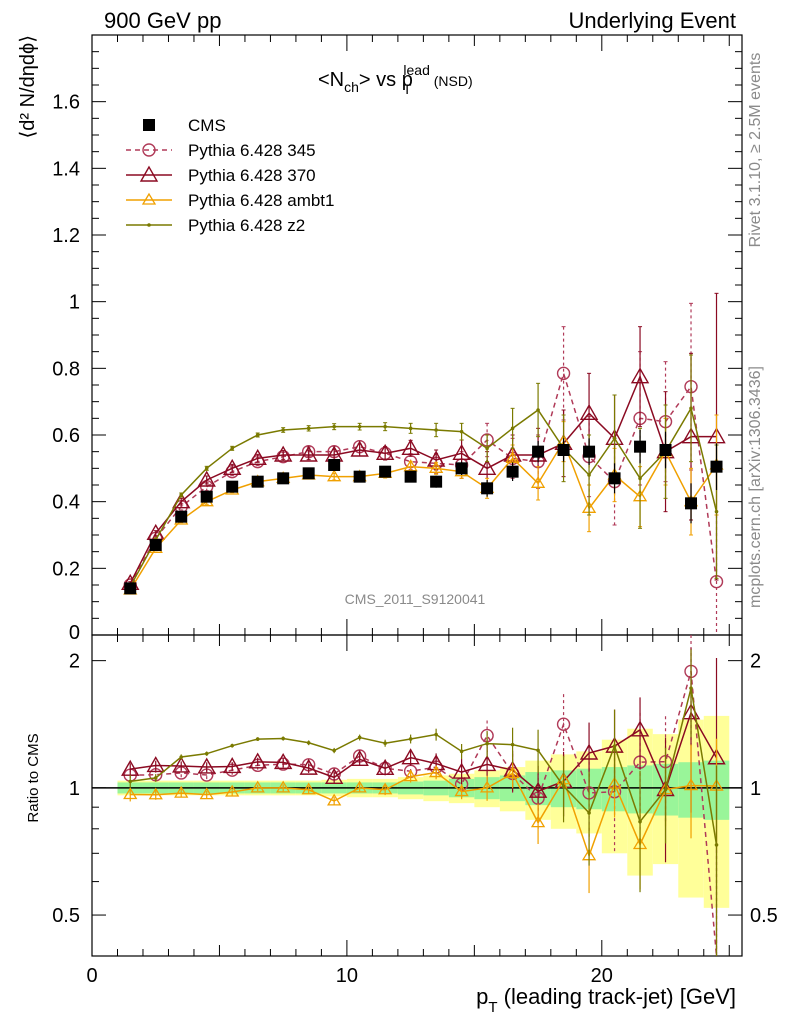 The width and height of the screenshot is (786, 1024). What do you see at coordinates (66, 369) in the screenshot?
I see `top-ytick-label: 0.8` at bounding box center [66, 369].